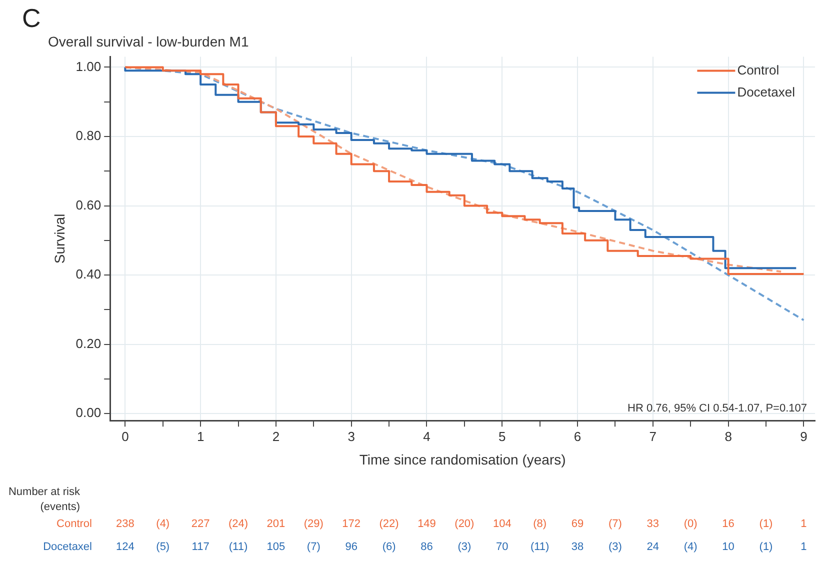 This screenshot has height=561, width=829. I want to click on x-tick-label: 7, so click(653, 436).